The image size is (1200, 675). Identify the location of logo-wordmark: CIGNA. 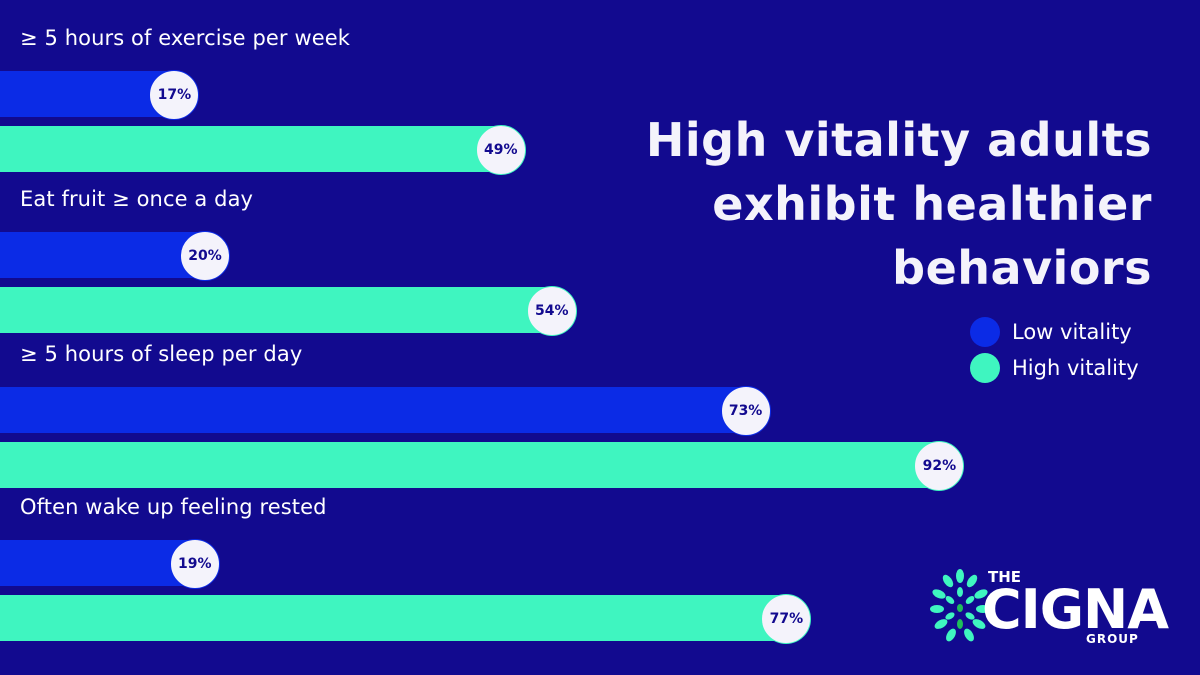
(1075, 609).